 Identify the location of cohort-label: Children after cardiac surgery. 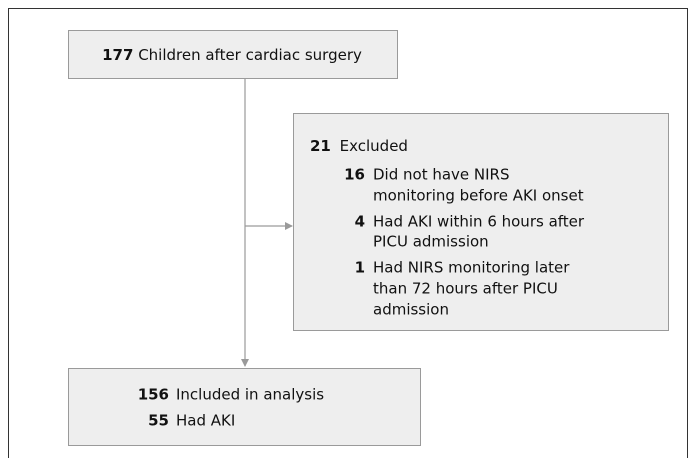
(250, 55).